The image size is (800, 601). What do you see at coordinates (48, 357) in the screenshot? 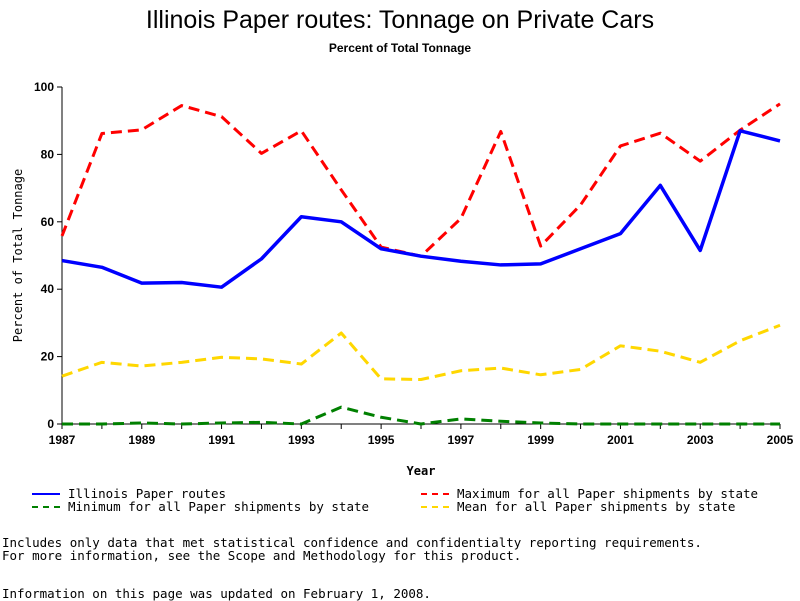
I see `y-tick-label: 20` at bounding box center [48, 357].